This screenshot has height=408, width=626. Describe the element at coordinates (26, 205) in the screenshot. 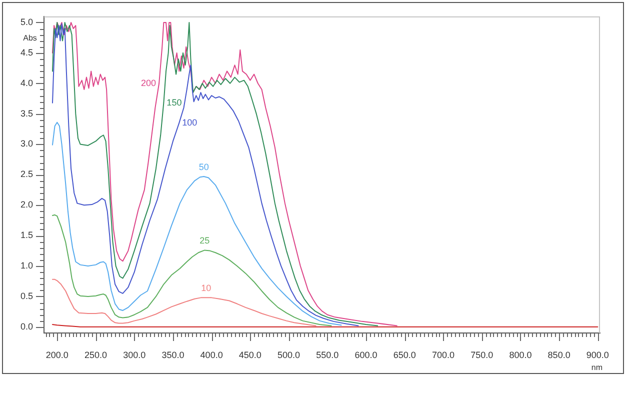

I see `y-tick-label: 2.0` at that location.